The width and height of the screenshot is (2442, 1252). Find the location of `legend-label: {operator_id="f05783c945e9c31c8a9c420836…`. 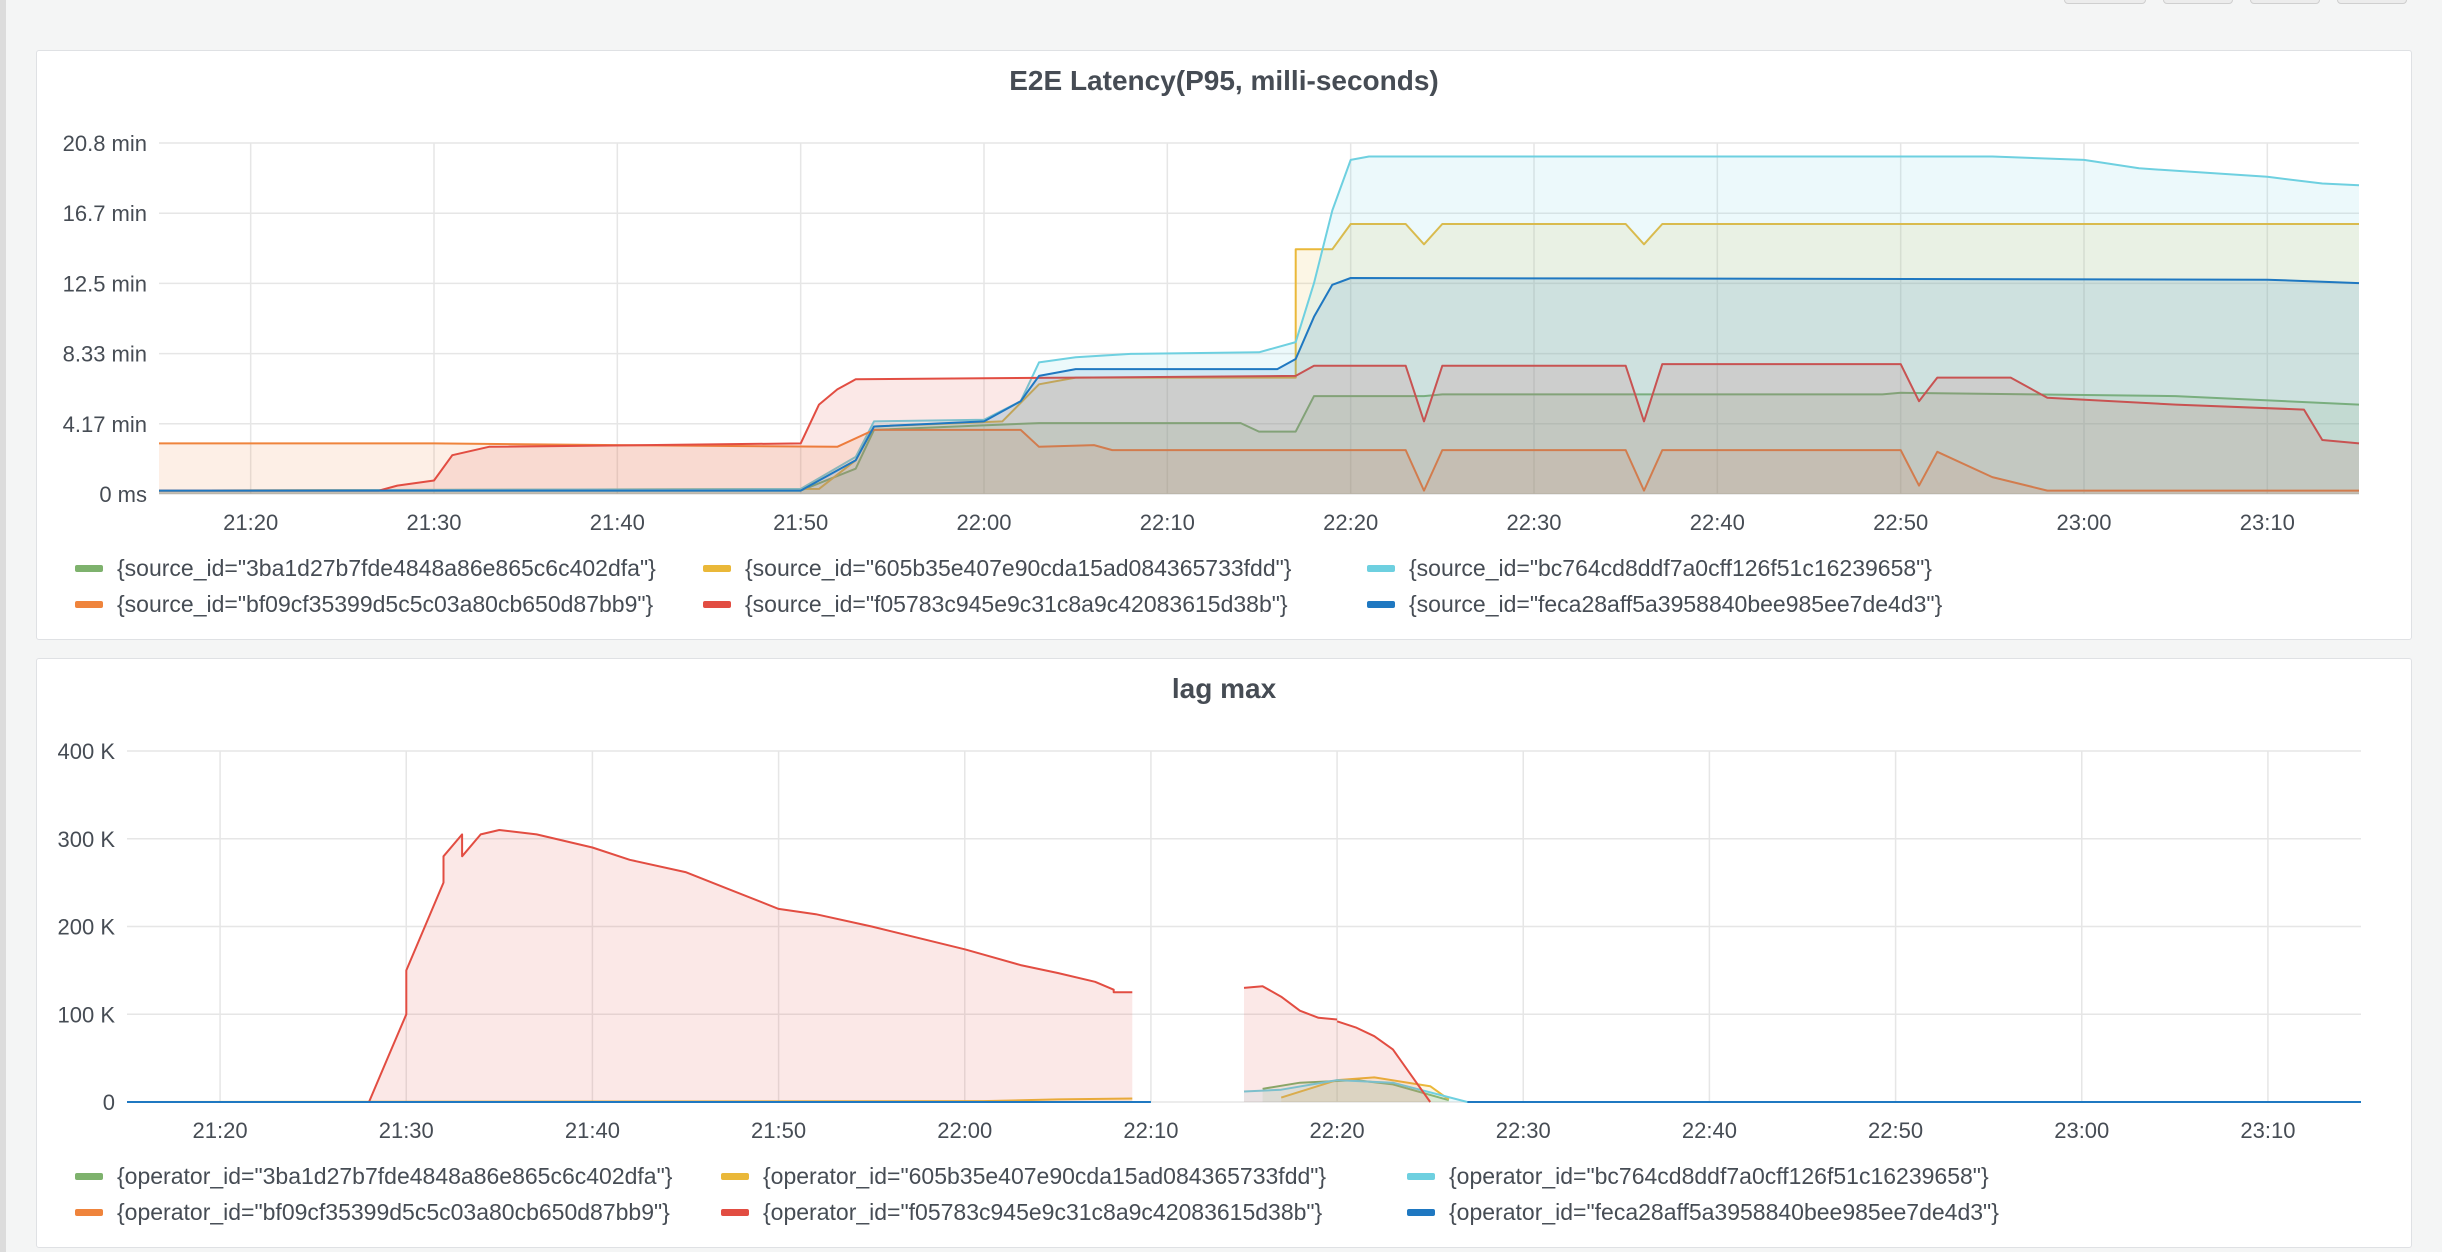

legend-label: {operator_id="f05783c945e9c31c8a9c420836… is located at coordinates (1043, 1212).